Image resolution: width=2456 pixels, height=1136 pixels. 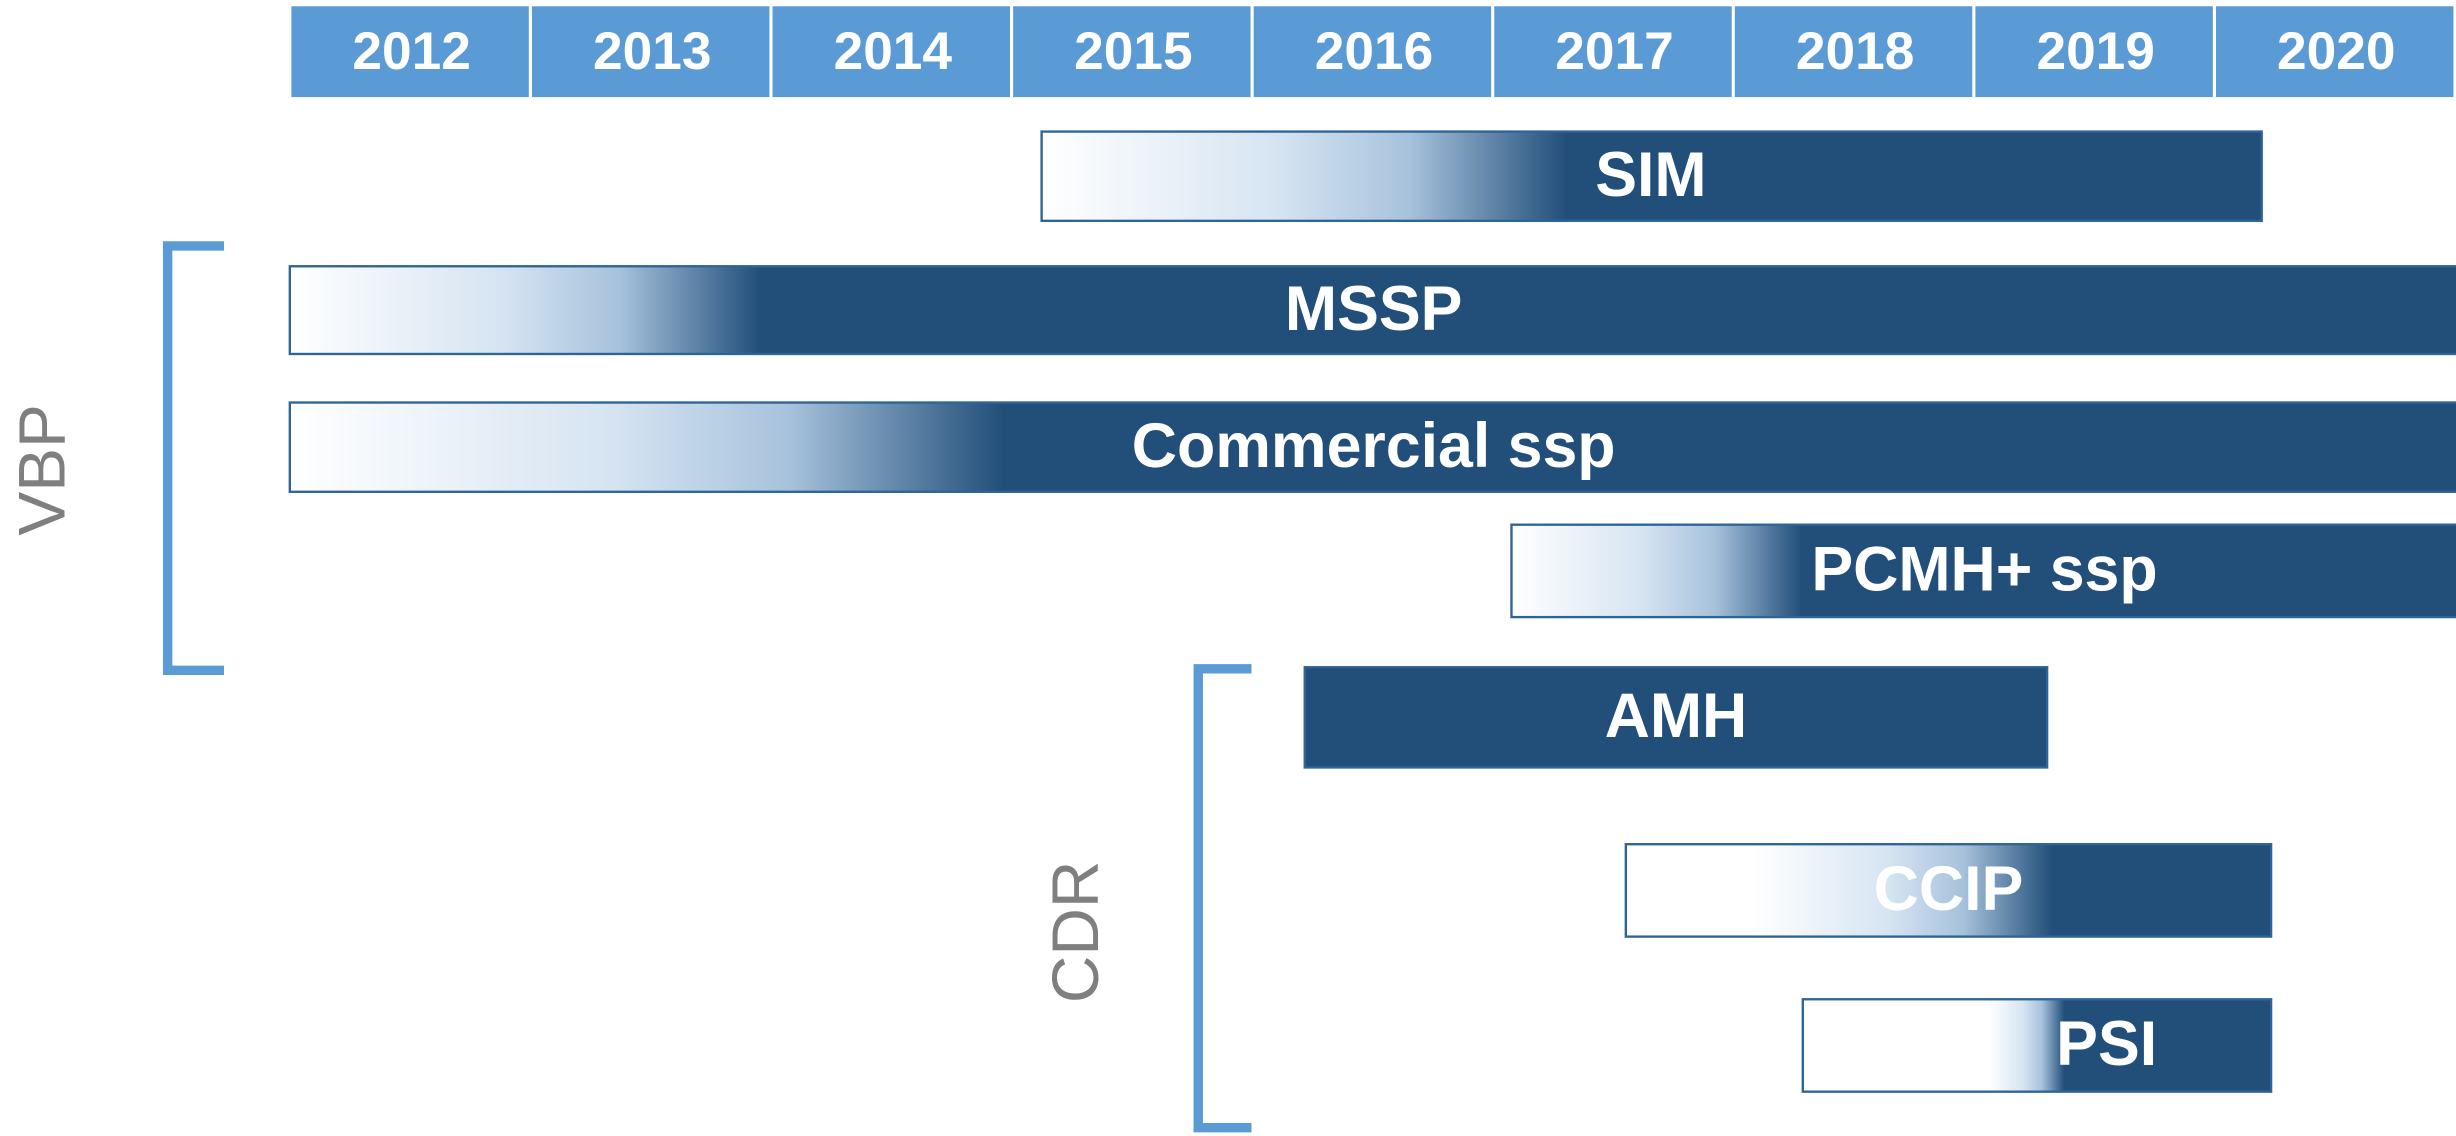 What do you see at coordinates (41, 470) in the screenshot?
I see `group-label: VBP` at bounding box center [41, 470].